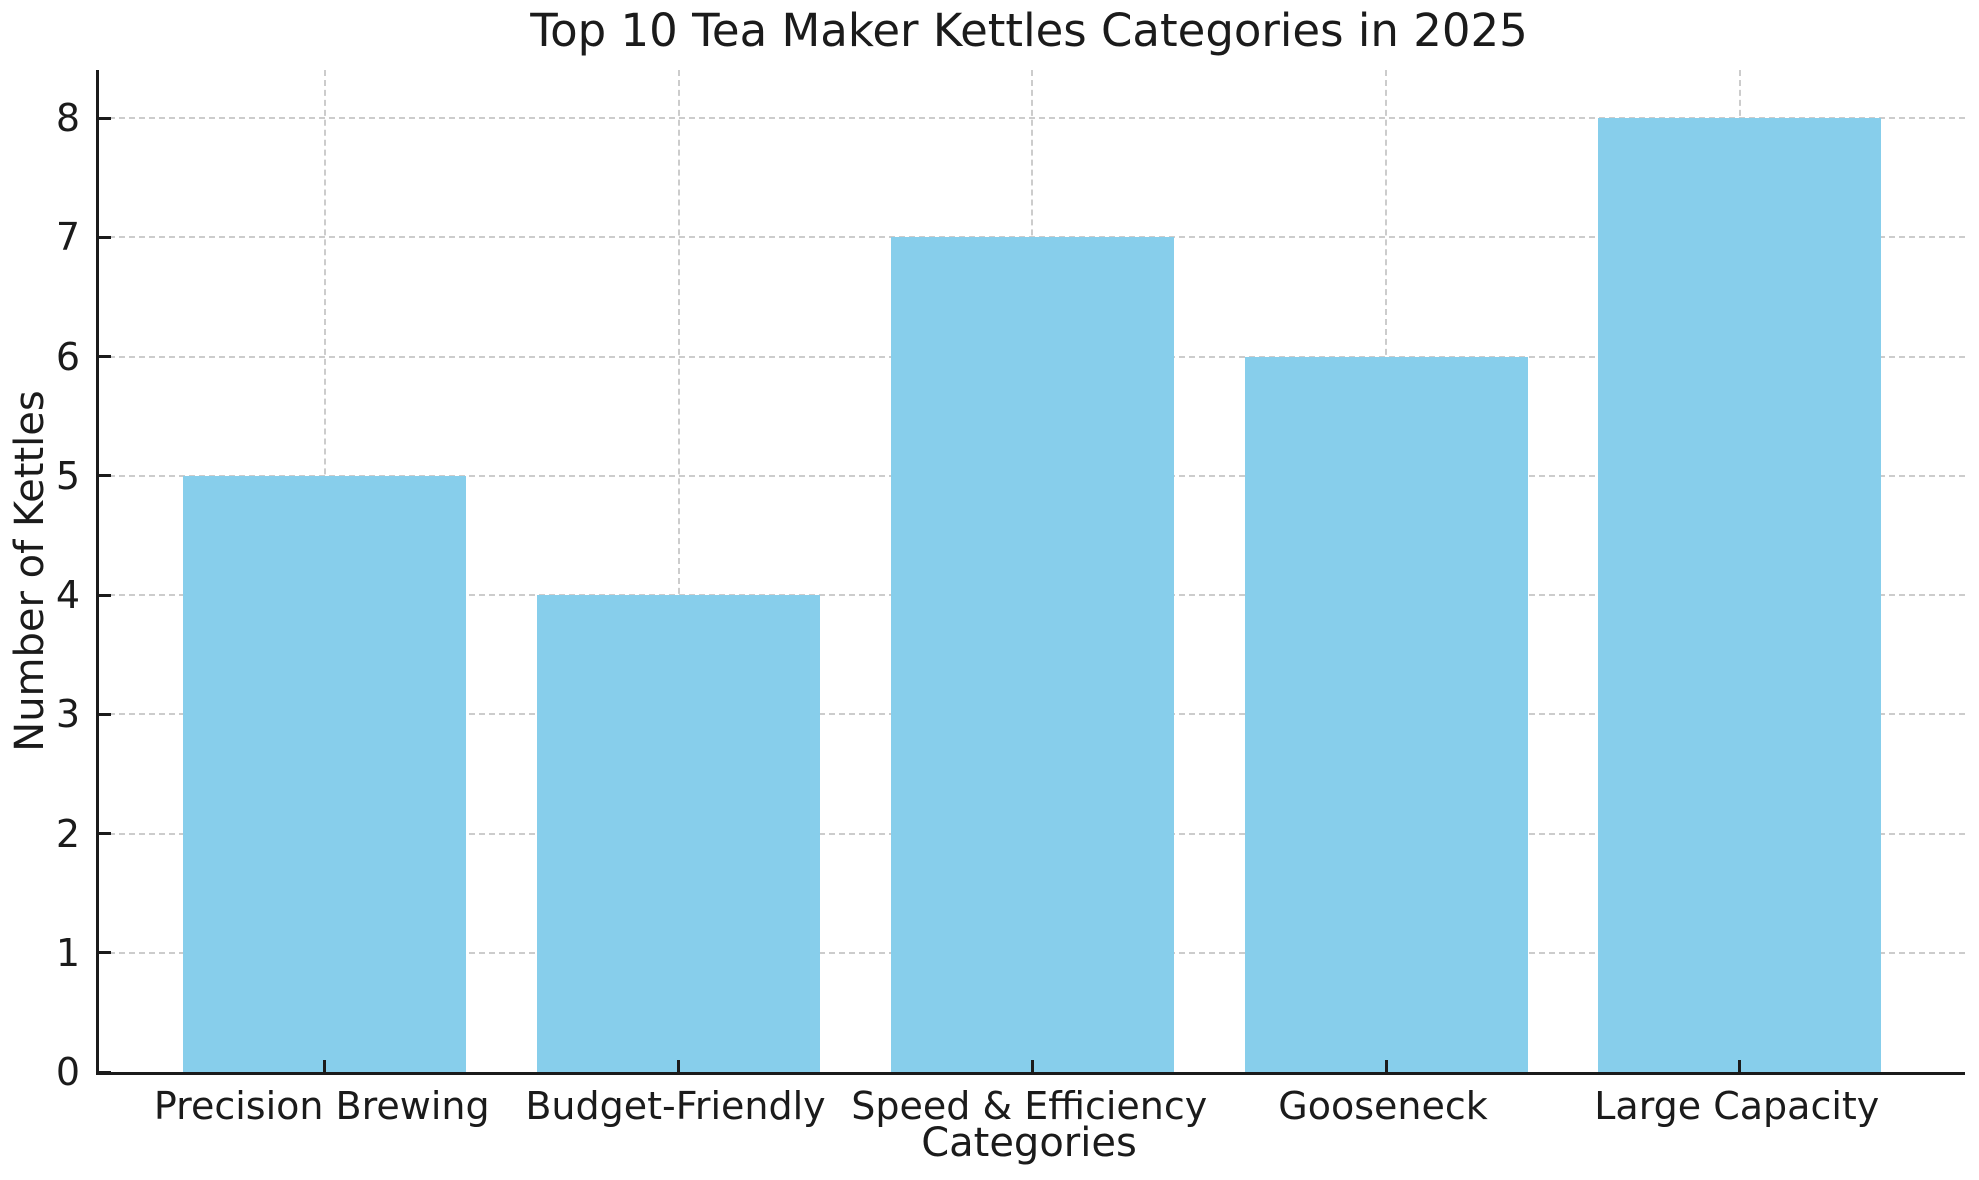  Describe the element at coordinates (321, 1106) in the screenshot. I see `x-tick-label: Precision Brewing` at that location.